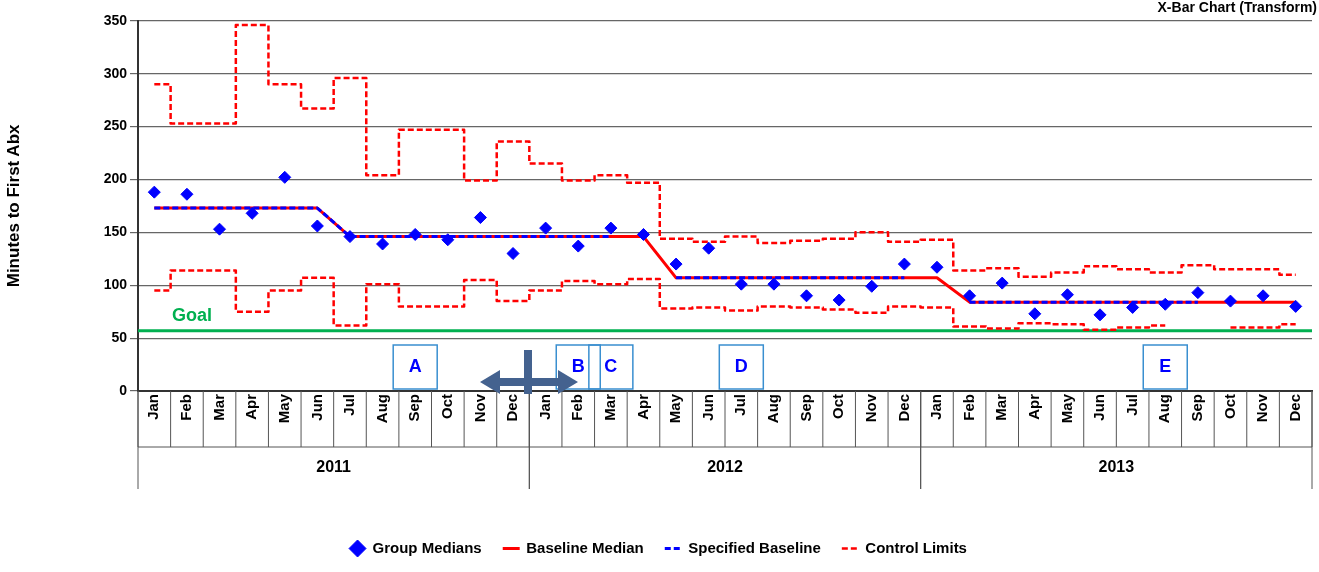  What do you see at coordinates (13, 205) in the screenshot?
I see `y-axis-title: Minutes to First Abx` at bounding box center [13, 205].